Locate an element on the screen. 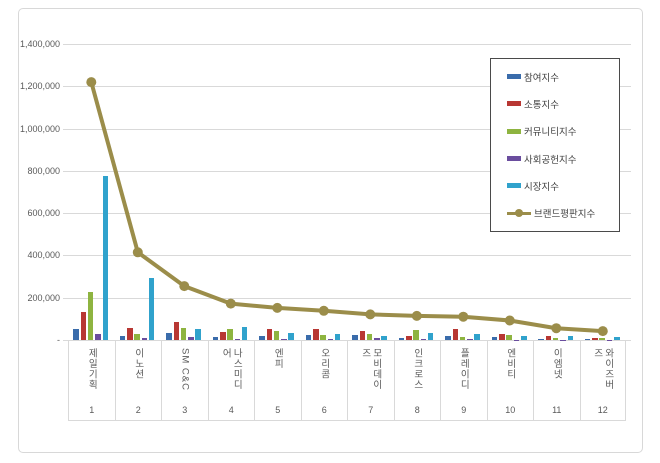 This screenshot has width=660, height=463. category-name: 엔비티 is located at coordinates (510, 364).